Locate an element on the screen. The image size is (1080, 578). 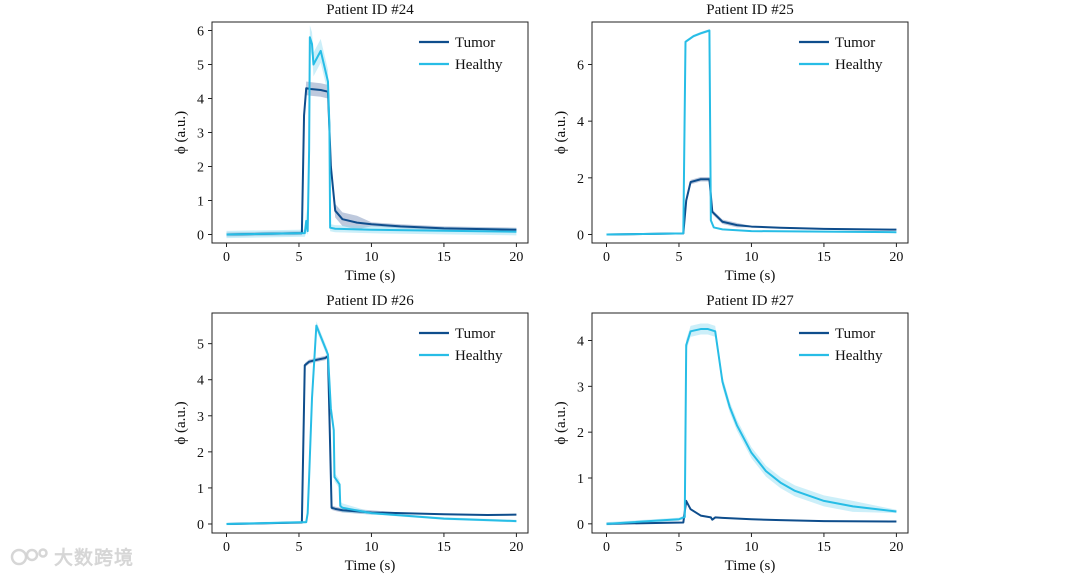
chart-title: Patient ID #24 is located at coordinates (370, 10).